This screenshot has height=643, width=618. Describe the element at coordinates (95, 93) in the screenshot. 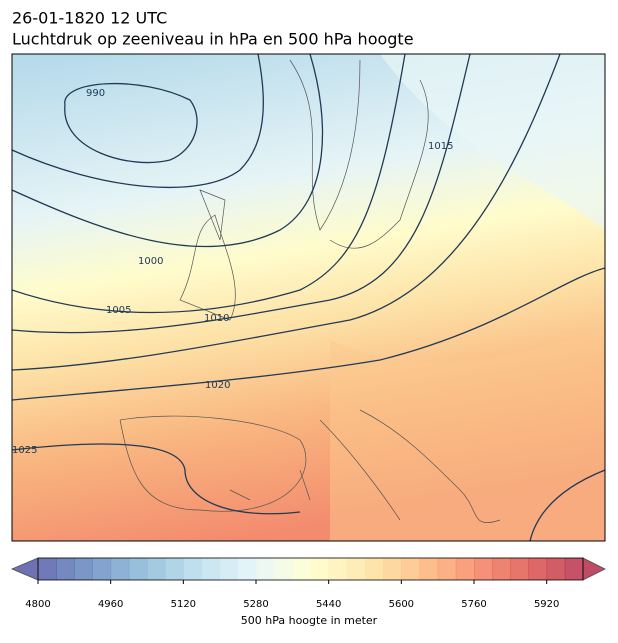

I see `isobar-label: 990` at that location.